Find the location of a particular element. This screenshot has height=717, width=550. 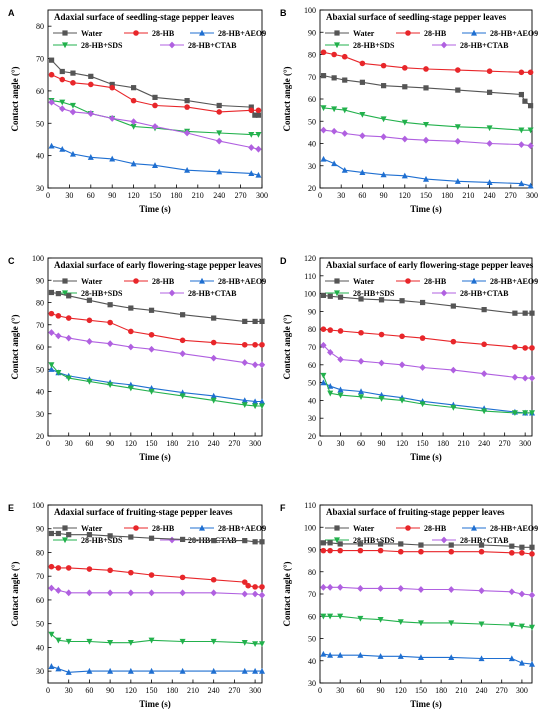

x-tick-label: 180 is located at coordinates (176, 195).